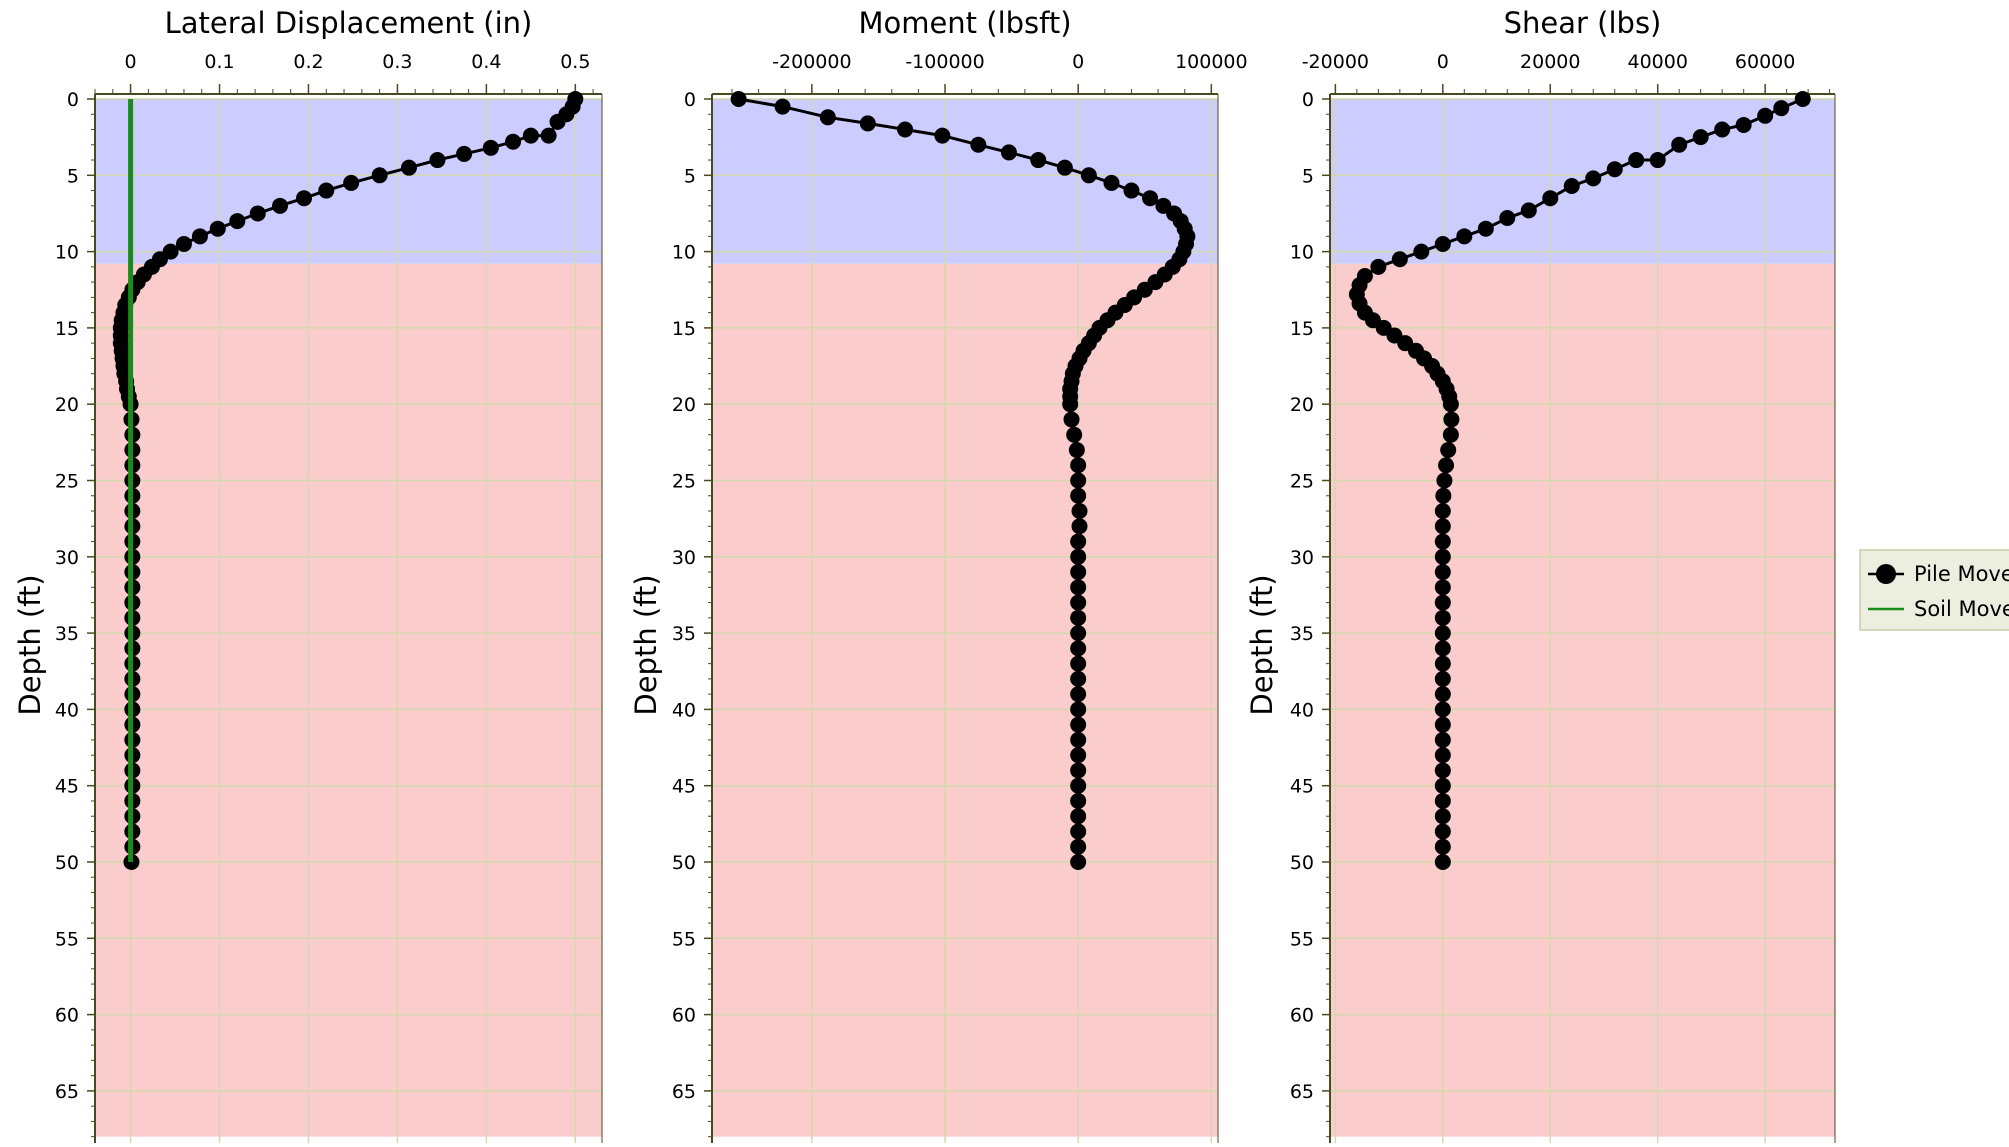  I want to click on chart-title: Shear (lbs), so click(1583, 23).